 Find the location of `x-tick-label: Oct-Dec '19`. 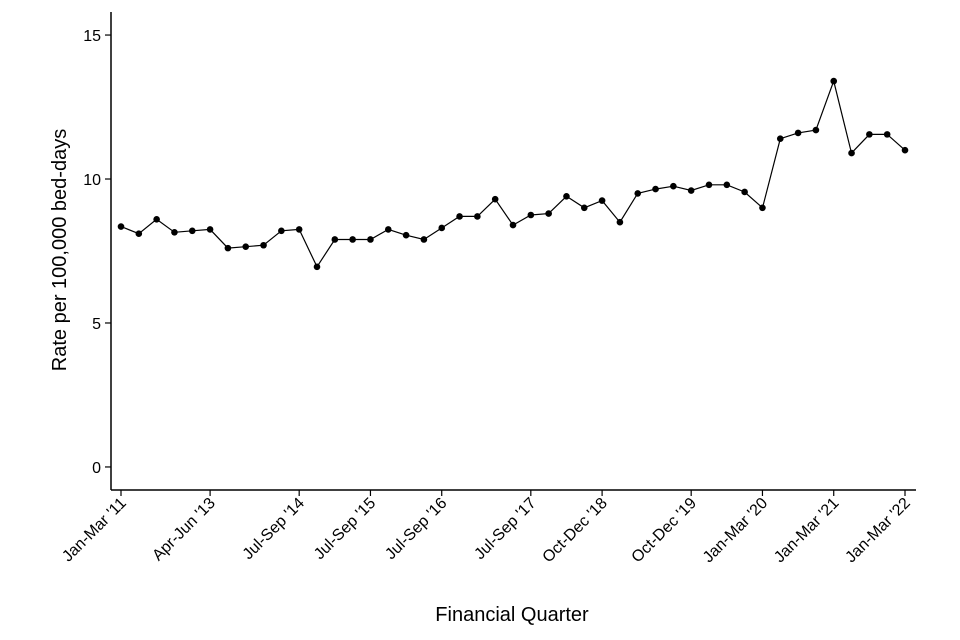

x-tick-label: Oct-Dec '19 is located at coordinates (664, 530).